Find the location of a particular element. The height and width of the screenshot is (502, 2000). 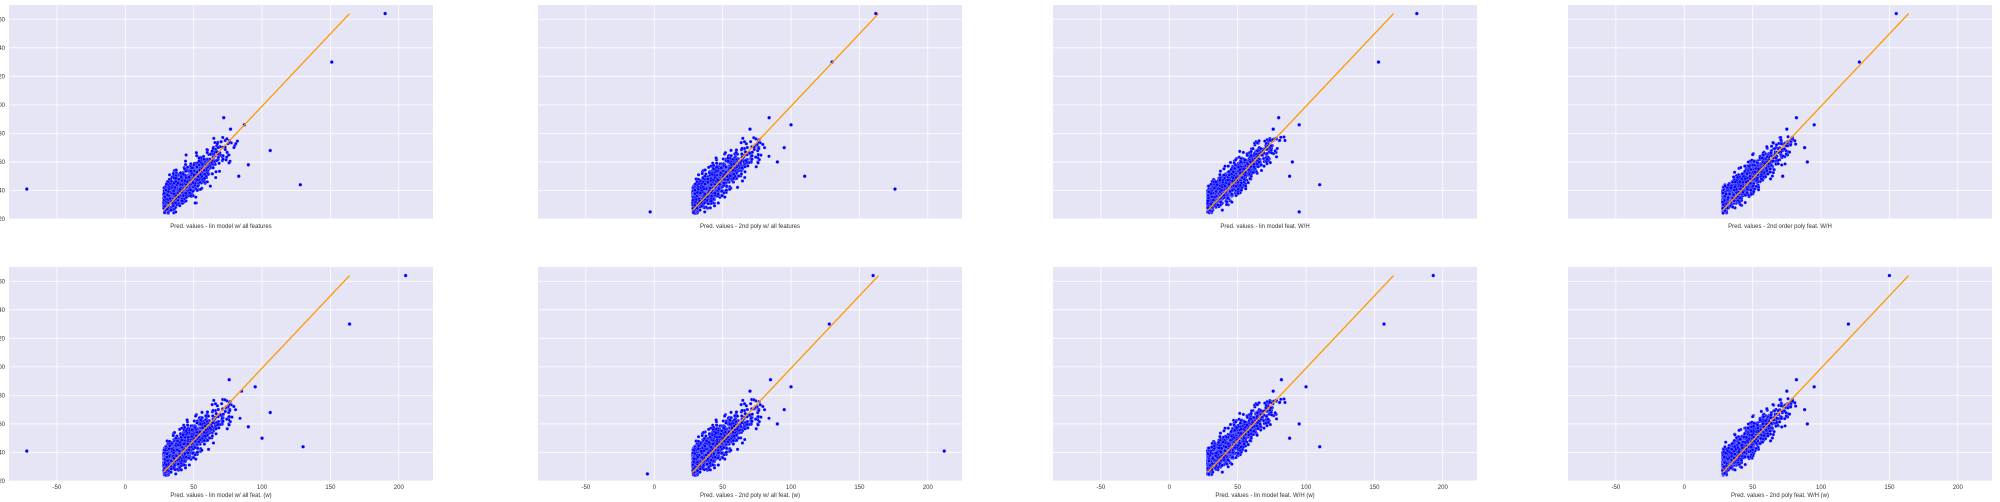

y-tick-label: 160 is located at coordinates (3, 20).